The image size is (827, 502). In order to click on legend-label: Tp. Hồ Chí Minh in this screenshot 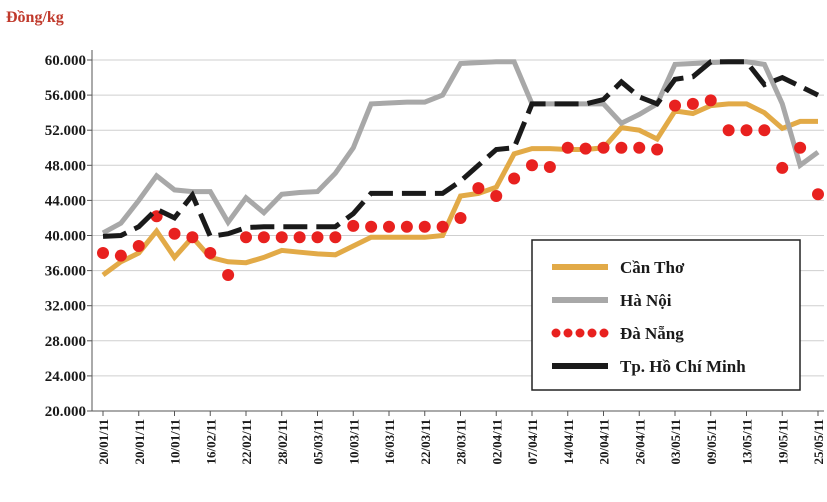, I will do `click(683, 366)`.